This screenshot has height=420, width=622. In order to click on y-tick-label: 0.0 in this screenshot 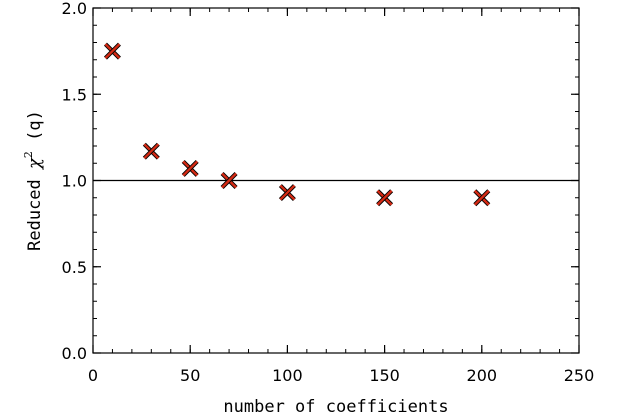, I will do `click(74, 353)`.